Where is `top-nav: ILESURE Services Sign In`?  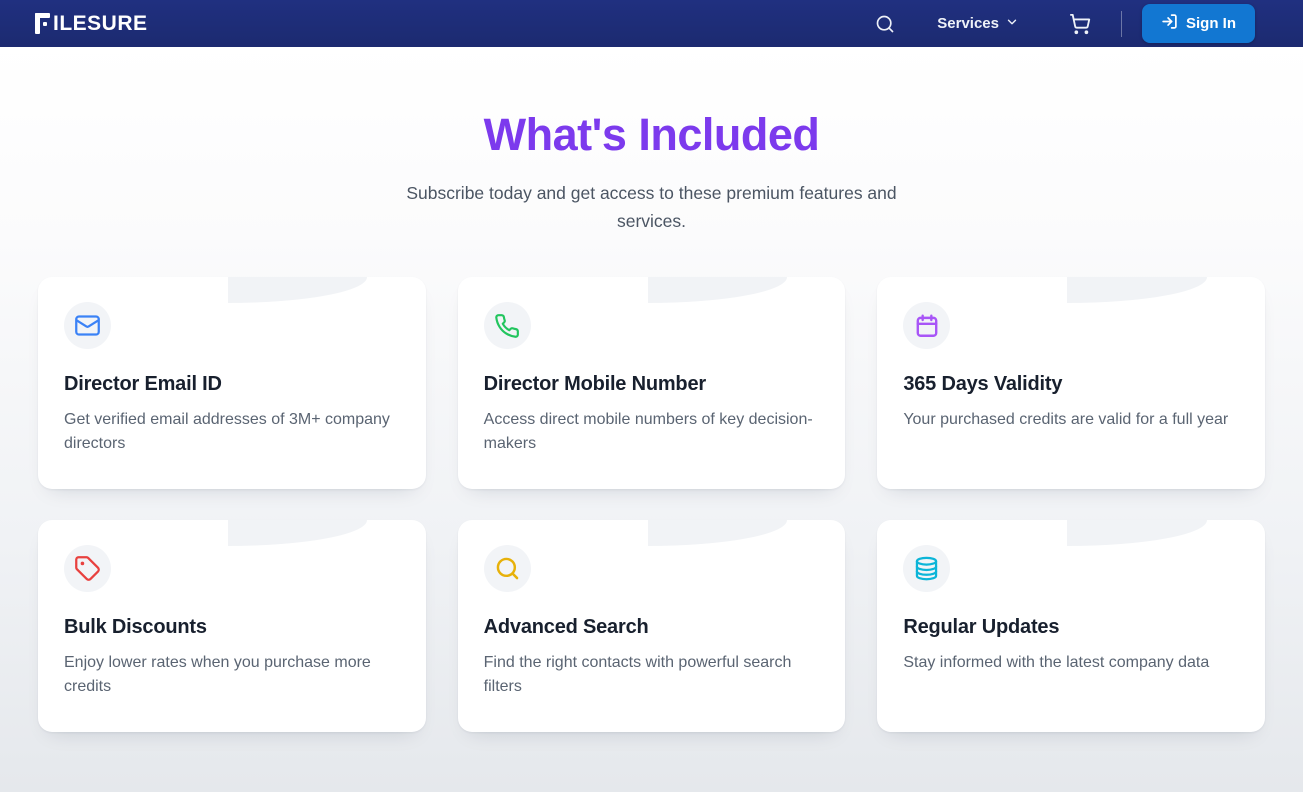
top-nav: ILESURE Services Sign In is located at coordinates (651, 23).